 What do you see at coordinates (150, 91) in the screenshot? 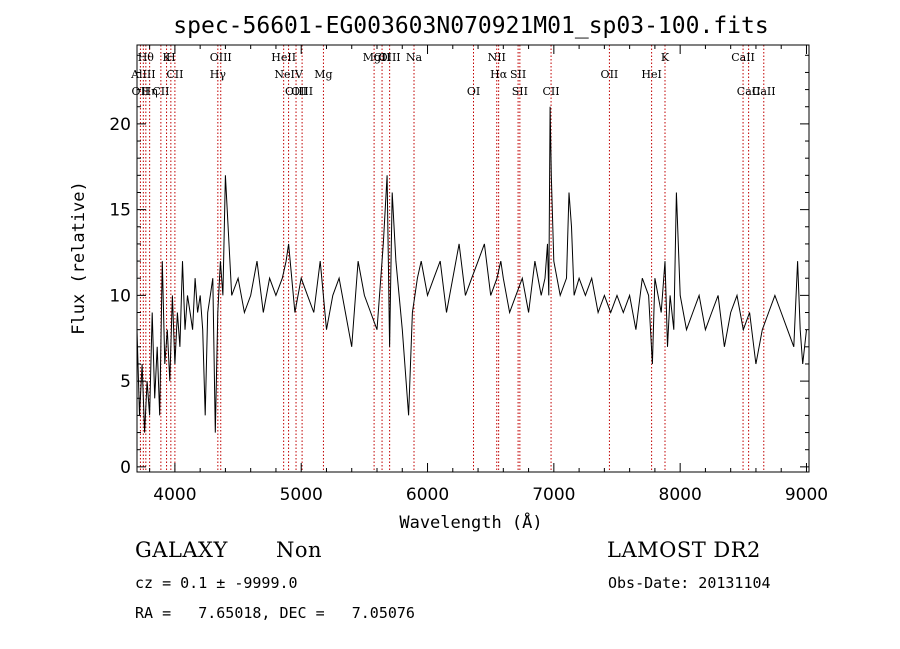
I see `line-label: Hη` at bounding box center [150, 91].